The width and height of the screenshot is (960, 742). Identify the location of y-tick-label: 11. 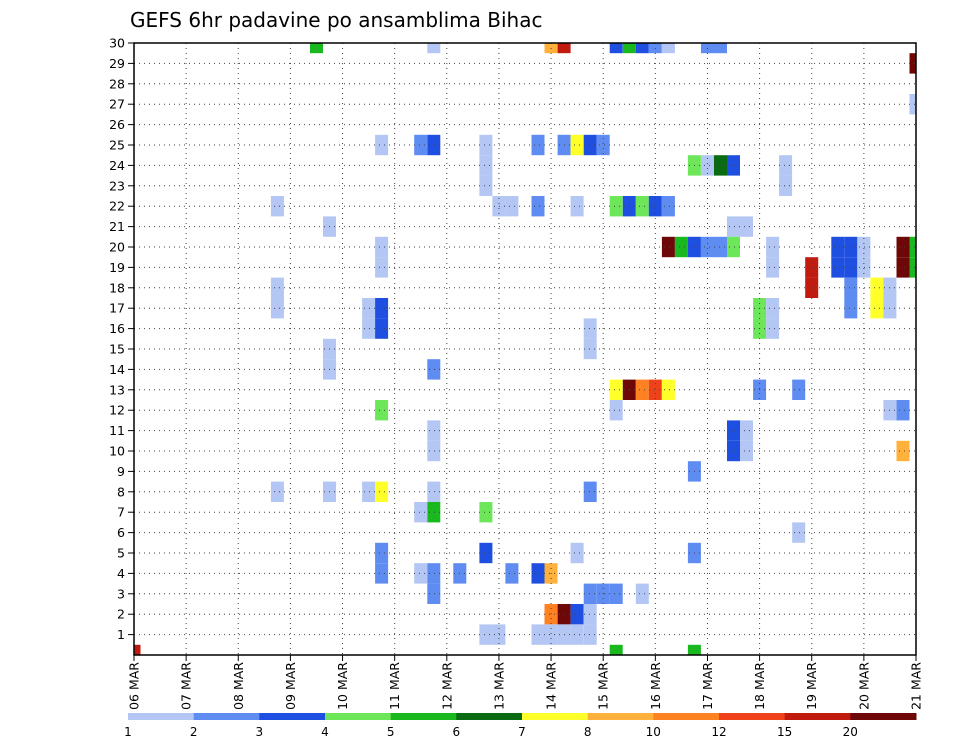
(117, 430).